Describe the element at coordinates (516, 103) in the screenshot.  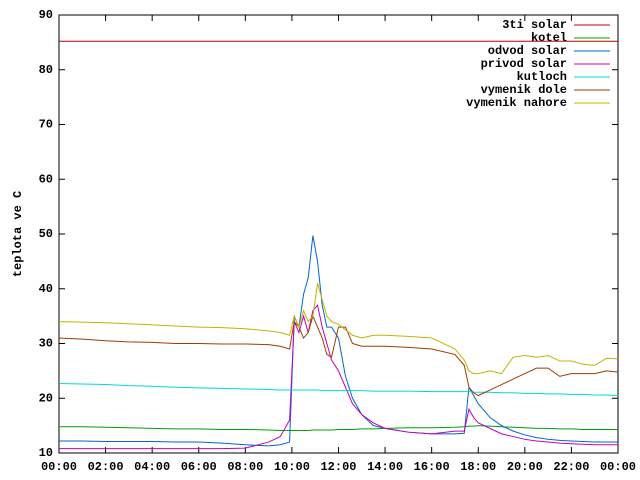
I see `legend-label: vymenik nahore` at that location.